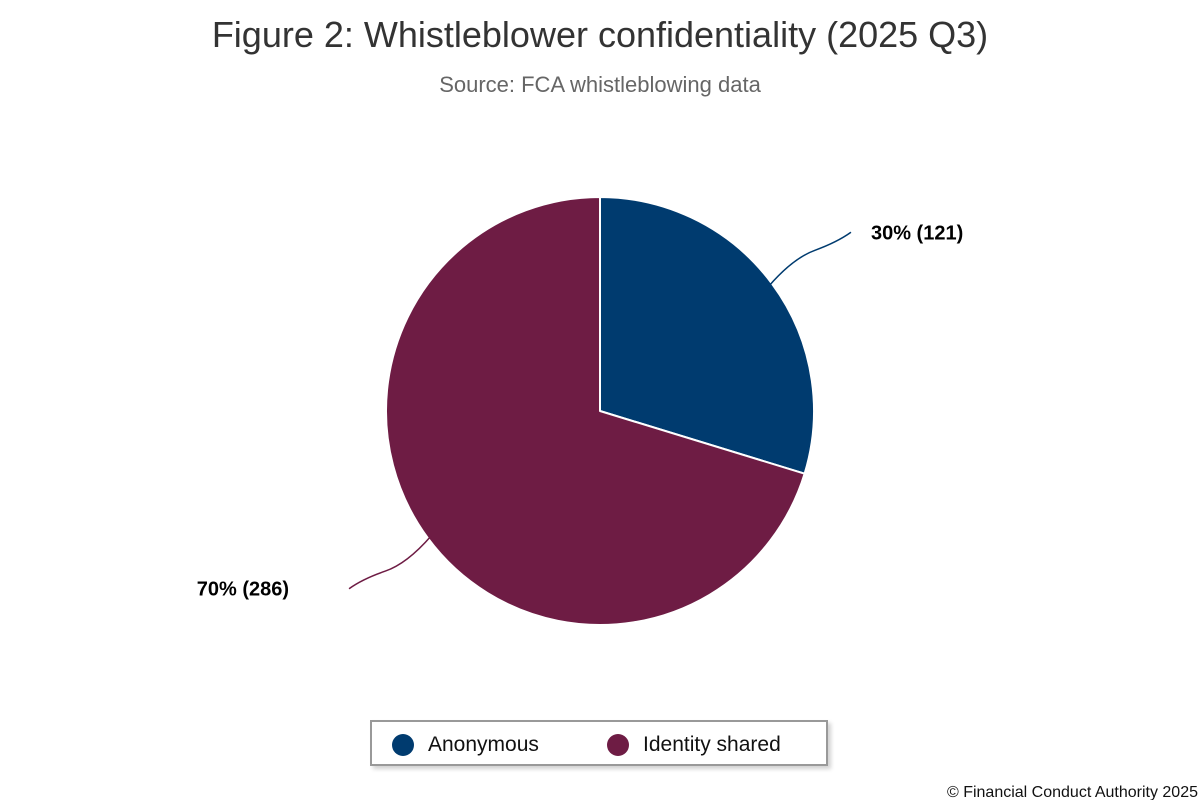  What do you see at coordinates (1072, 792) in the screenshot?
I see `credits: © Financial Conduct Authority 2025` at bounding box center [1072, 792].